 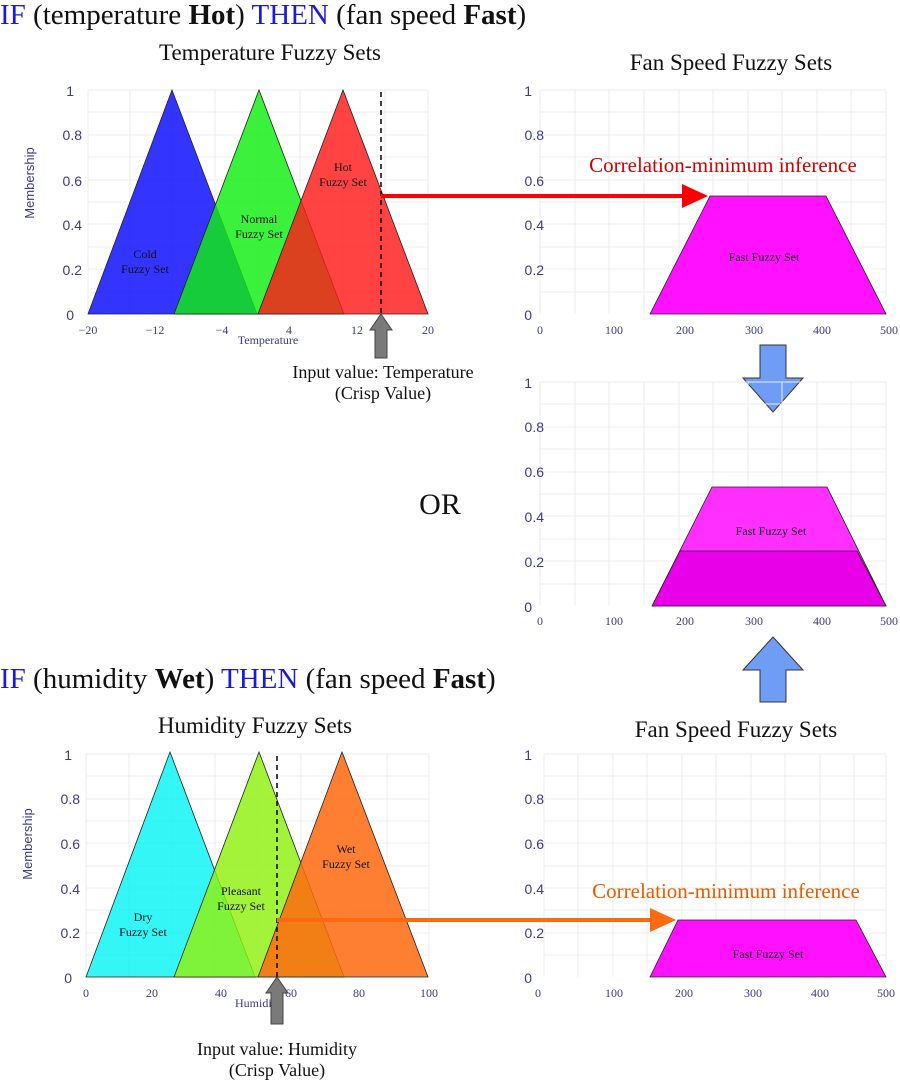 I want to click on normal-set-label: Normal Fuzzy Set, so click(x=259, y=226).